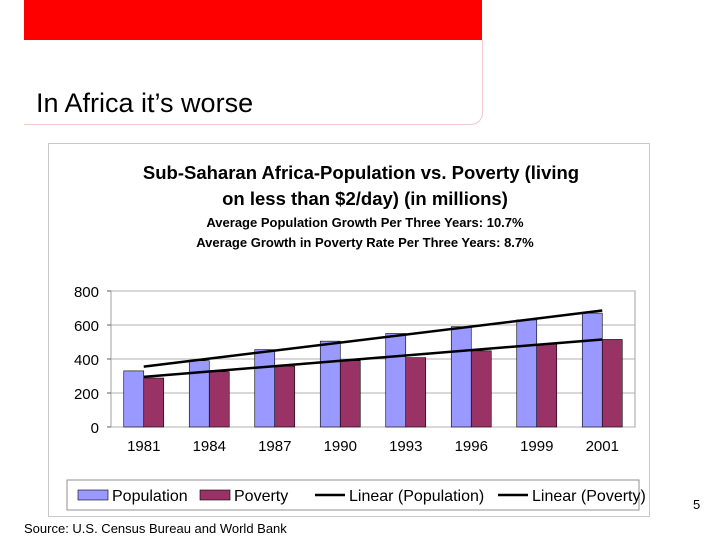 The height and width of the screenshot is (540, 720). I want to click on bar-population-1987, so click(265, 388).